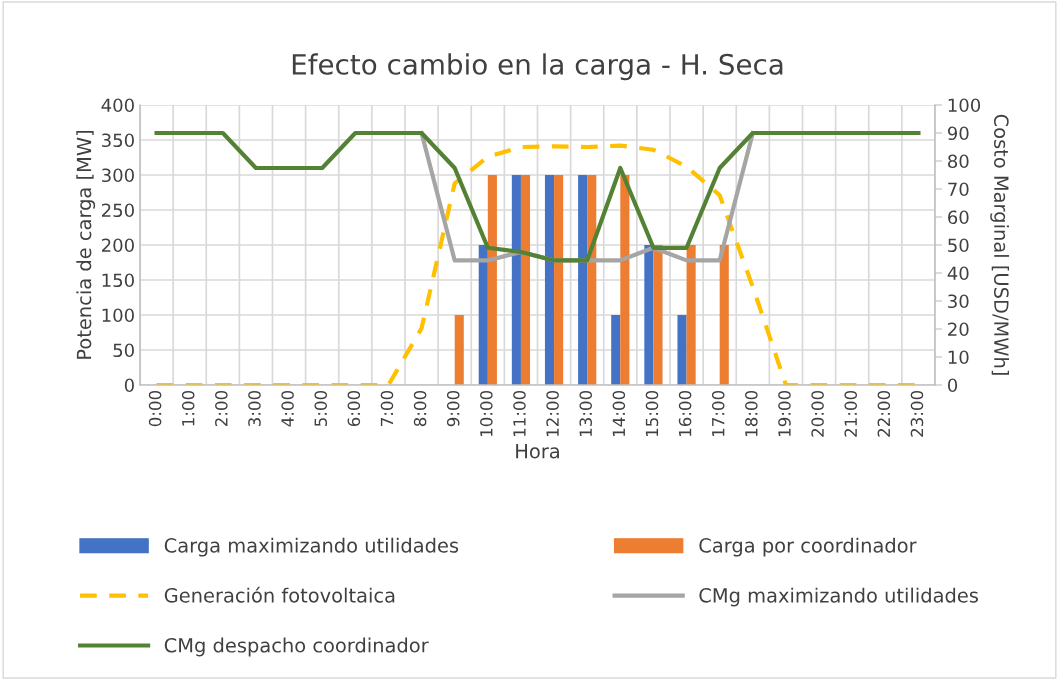  What do you see at coordinates (808, 547) in the screenshot?
I see `legend-label: Carga por coordinador` at bounding box center [808, 547].